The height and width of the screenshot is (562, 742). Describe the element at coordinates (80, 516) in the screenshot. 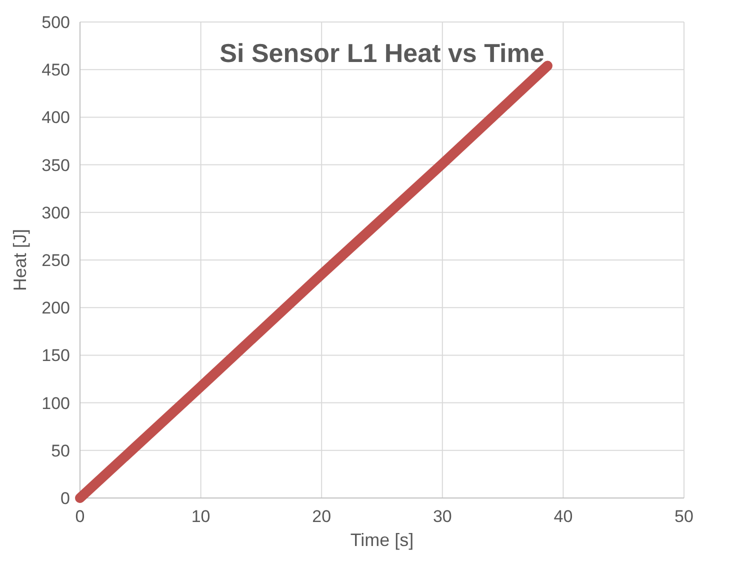

I see `x-tick-label: 0` at that location.